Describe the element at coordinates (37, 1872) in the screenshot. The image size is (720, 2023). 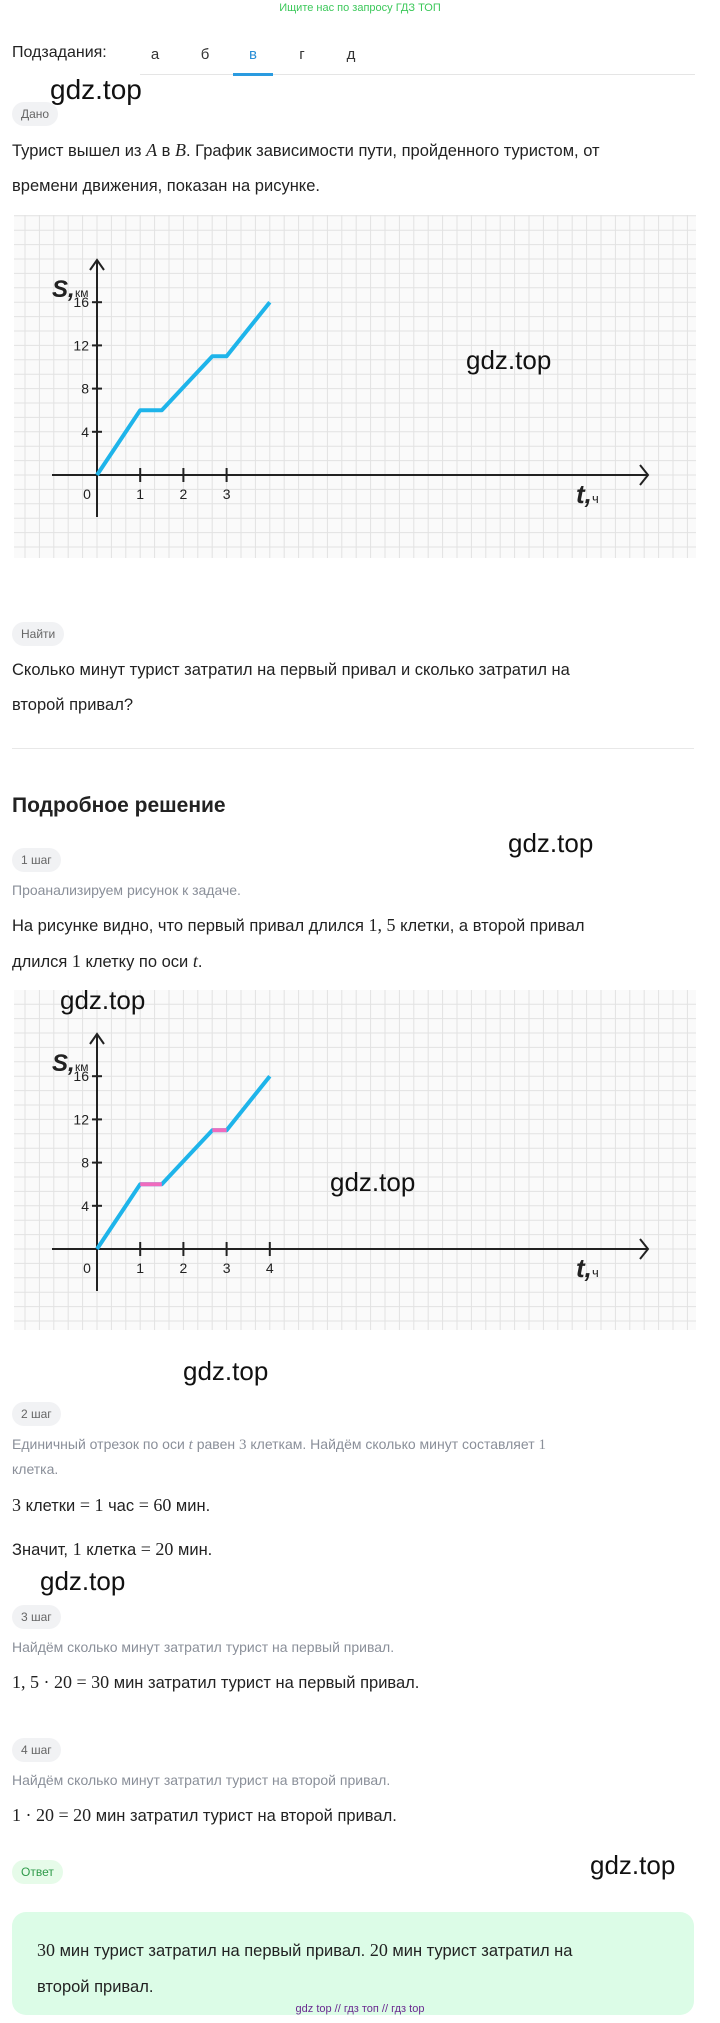
I see `answer-badge: Ответ` at that location.